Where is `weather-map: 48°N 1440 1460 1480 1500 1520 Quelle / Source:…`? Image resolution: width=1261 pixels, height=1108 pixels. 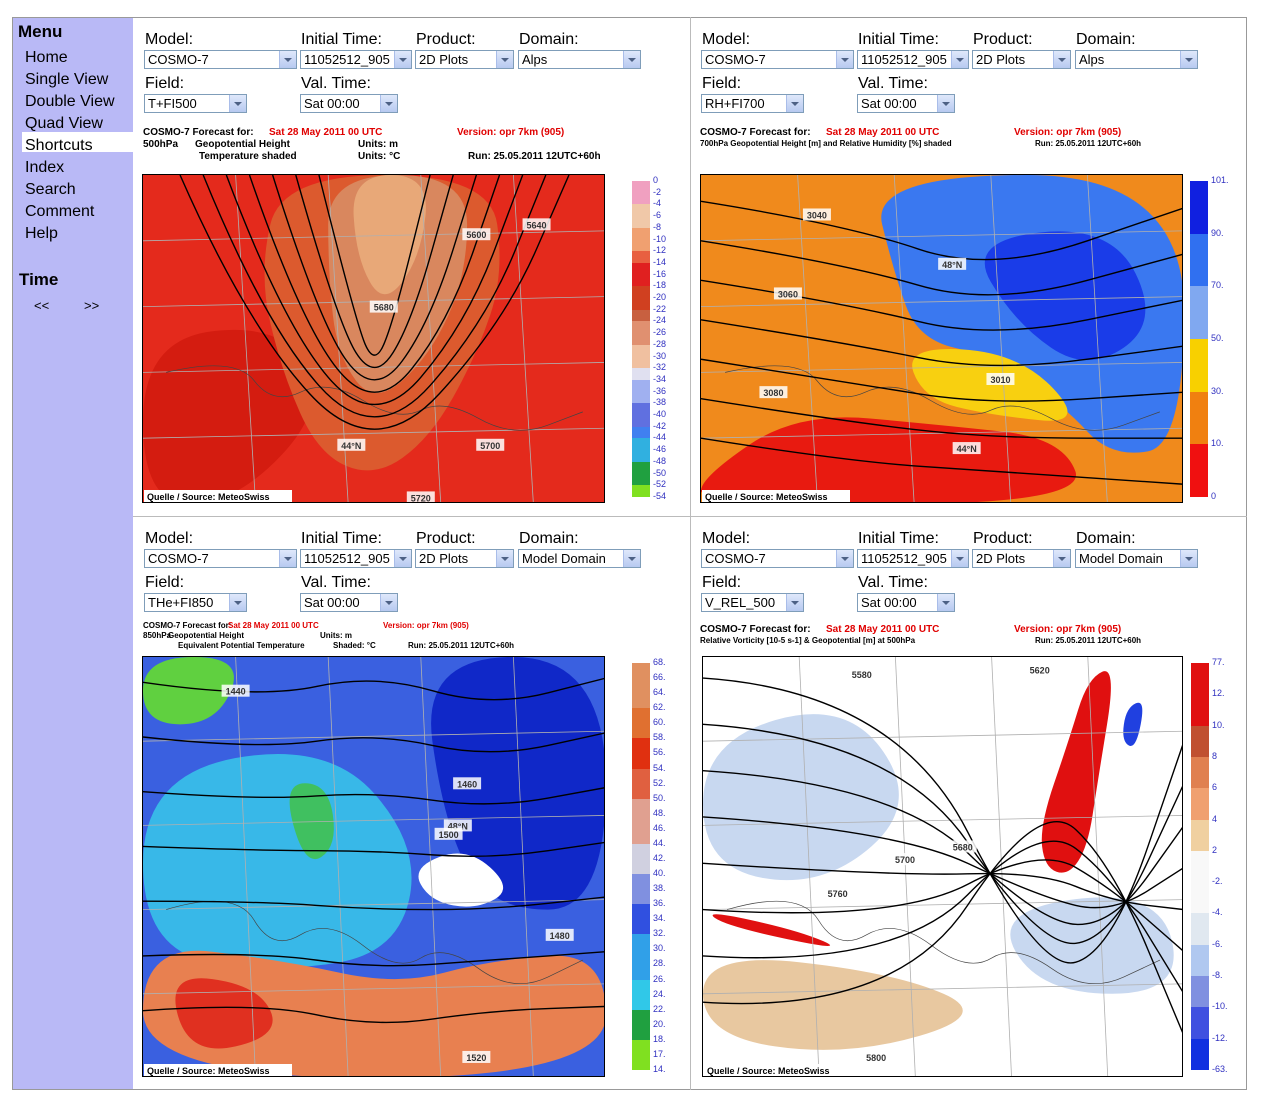
weather-map: 48°N 1440 1460 1480 1500 1520 Quelle / Source:… is located at coordinates (373, 866).